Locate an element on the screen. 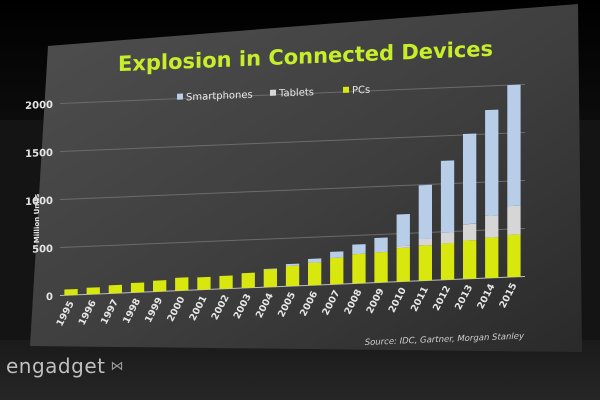  bar-smartphones-2009 is located at coordinates (381, 245).